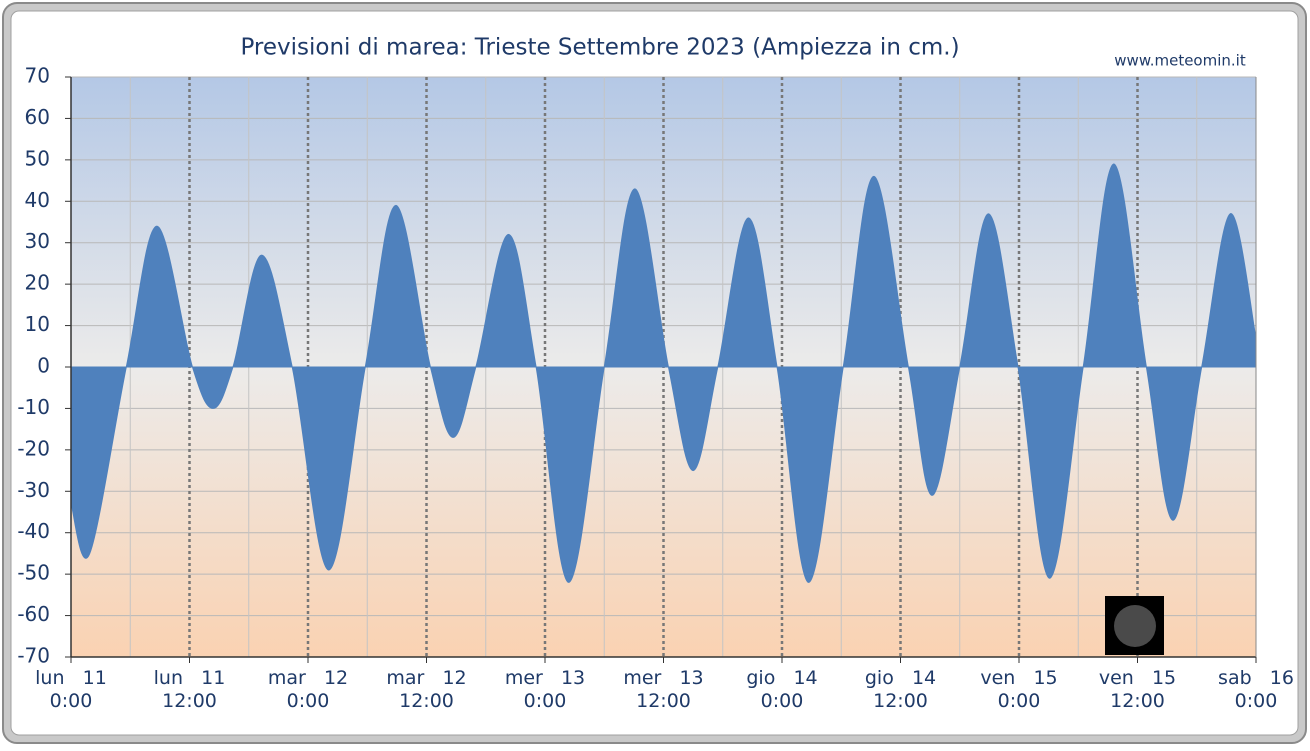 The image size is (1310, 751). What do you see at coordinates (308, 689) in the screenshot?
I see `x-tick-label: mar 12 0:00` at bounding box center [308, 689].